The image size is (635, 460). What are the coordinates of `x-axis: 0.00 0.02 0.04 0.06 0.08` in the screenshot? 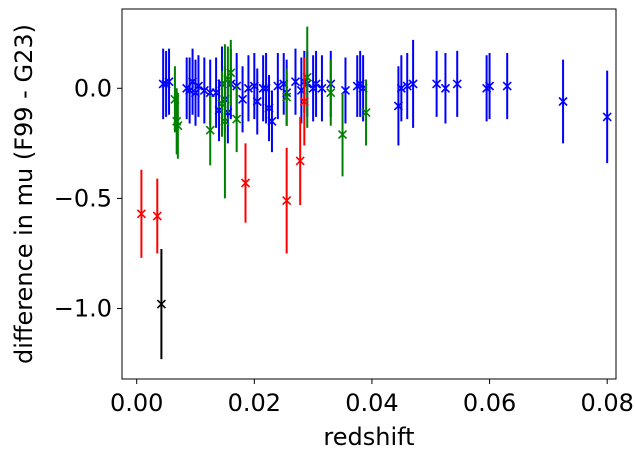 It's located at (372, 398).